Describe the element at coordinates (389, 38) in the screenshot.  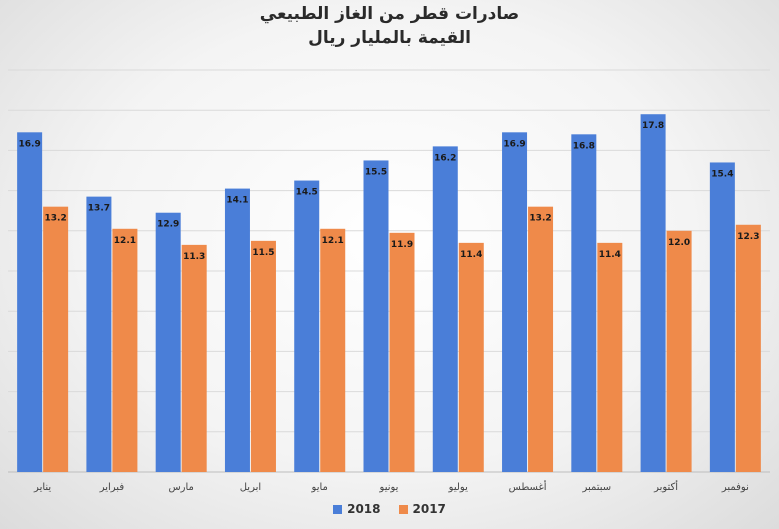
I see `chart-subtitle: القيمة بالمليار ريال` at that location.